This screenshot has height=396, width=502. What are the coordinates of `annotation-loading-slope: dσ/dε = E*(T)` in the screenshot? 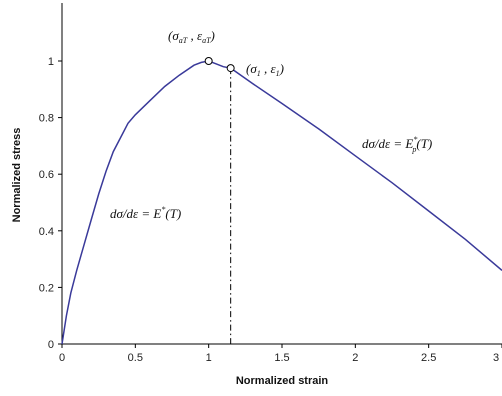 It's located at (145, 213).